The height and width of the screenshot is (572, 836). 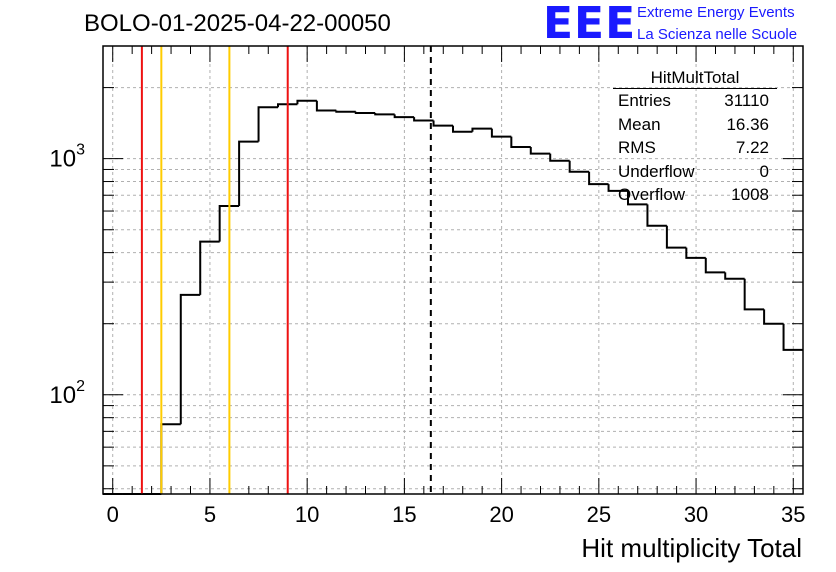 What do you see at coordinates (210, 514) in the screenshot?
I see `x-tick-label: 5` at bounding box center [210, 514].